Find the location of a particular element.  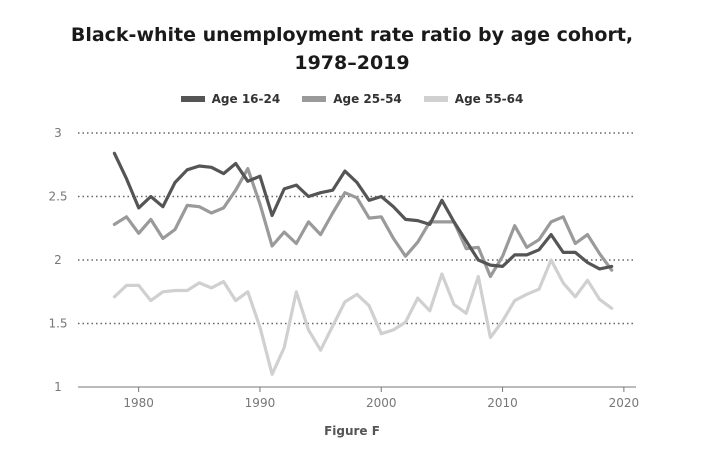

y-tick-label: 3 is located at coordinates (58, 133).